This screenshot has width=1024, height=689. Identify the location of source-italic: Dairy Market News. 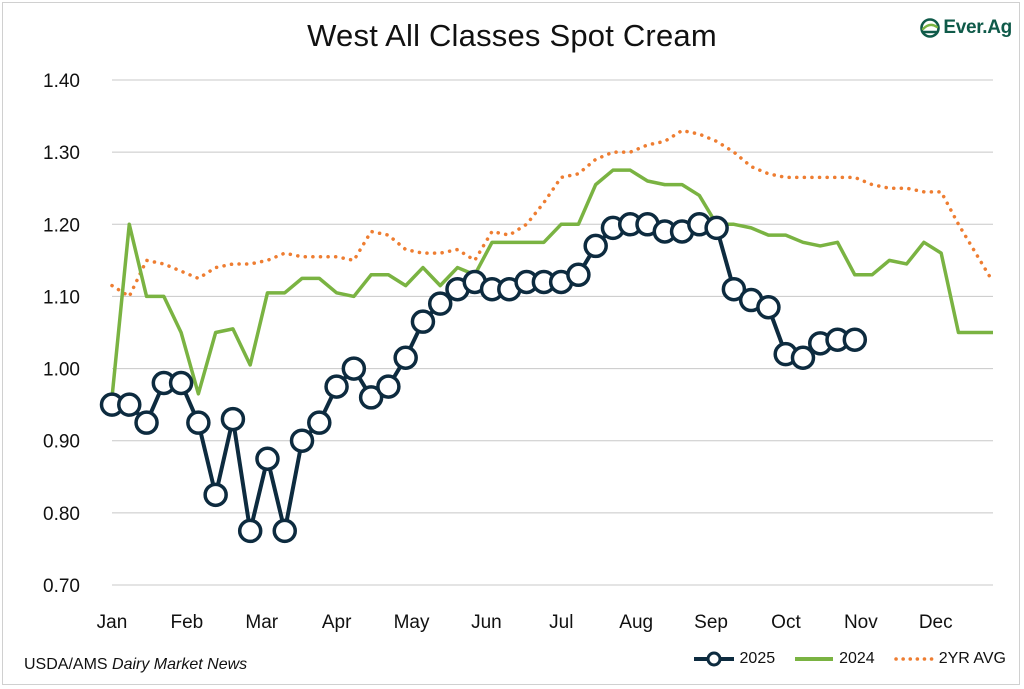
(180, 664).